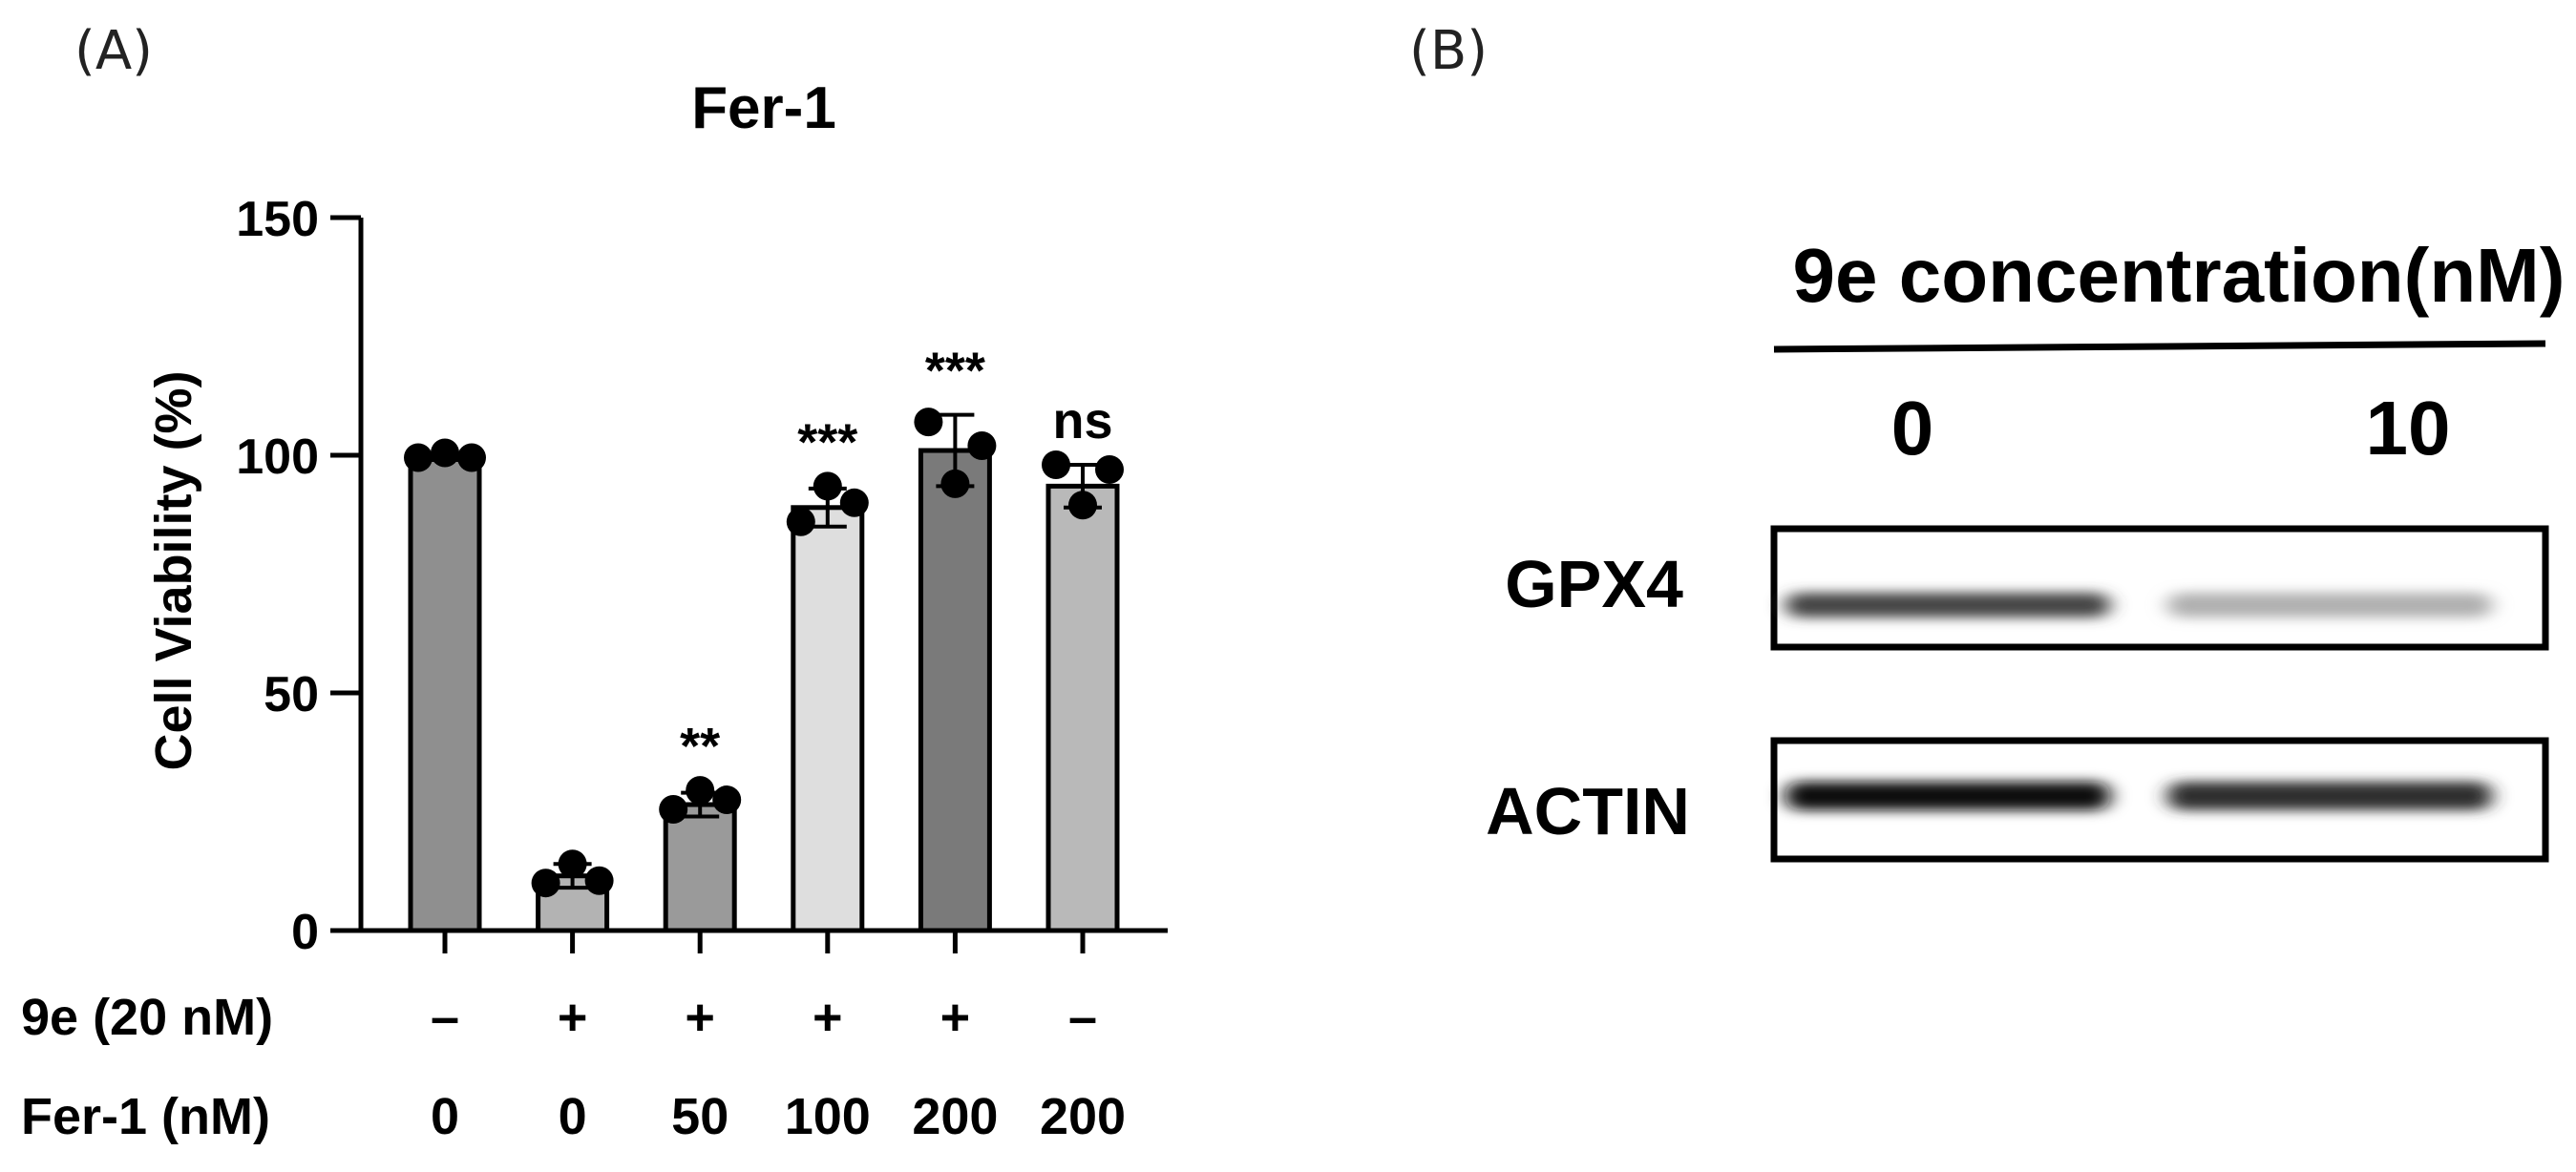 The image size is (2576, 1172). What do you see at coordinates (828, 1116) in the screenshot?
I see `condition-value: 100` at bounding box center [828, 1116].